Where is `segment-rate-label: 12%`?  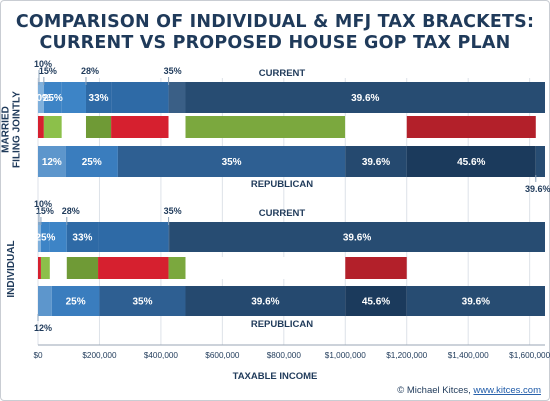
segment-rate-label: 12% is located at coordinates (52, 162).